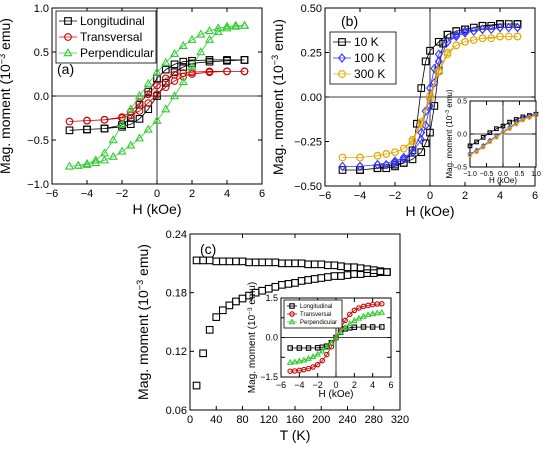 This screenshot has height=449, width=550. Describe the element at coordinates (242, 420) in the screenshot. I see `x-tick-label: 80` at that location.